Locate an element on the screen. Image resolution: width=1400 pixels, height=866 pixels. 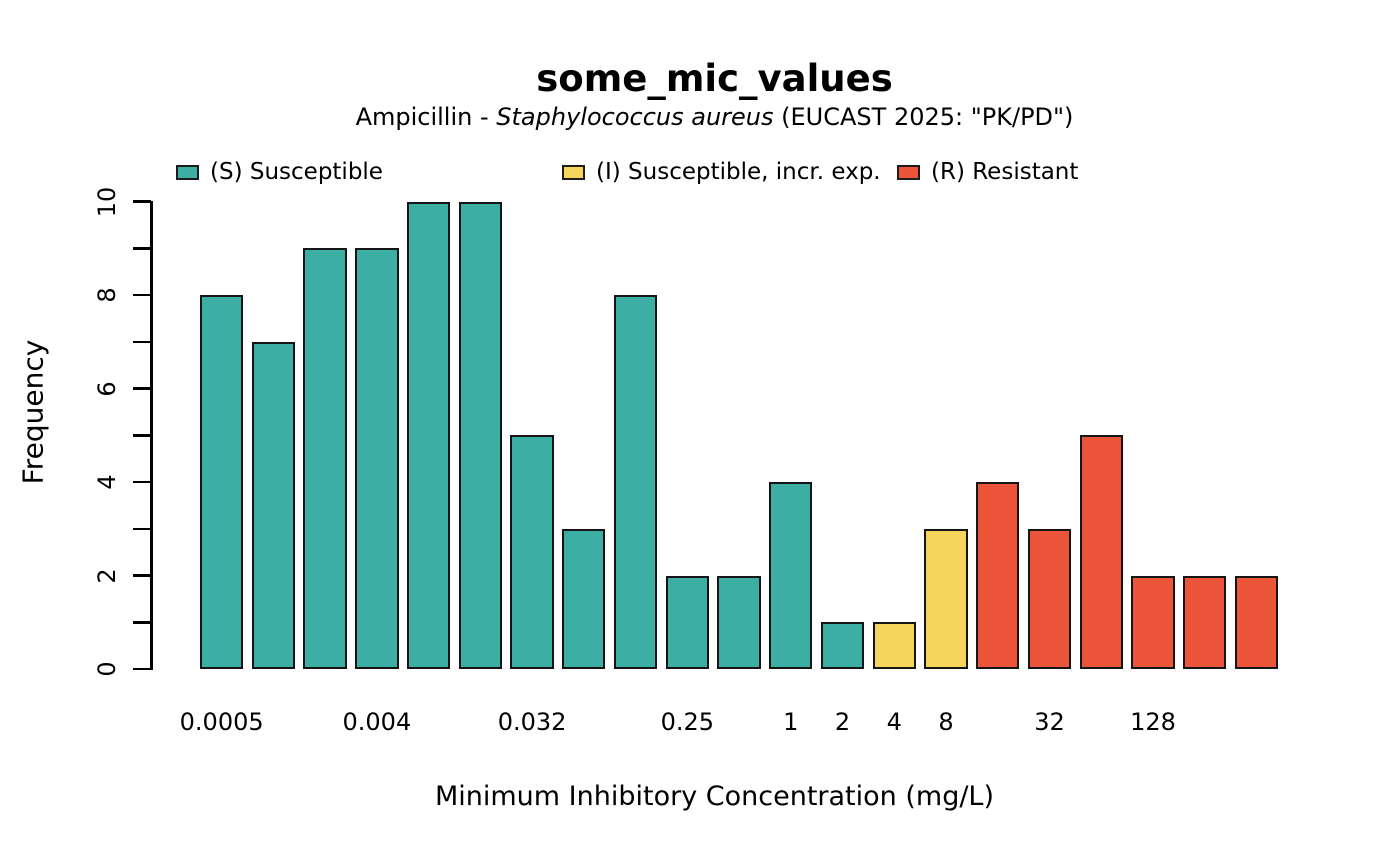
legend-item-susceptible: (S) Susceptible is located at coordinates (279, 172).